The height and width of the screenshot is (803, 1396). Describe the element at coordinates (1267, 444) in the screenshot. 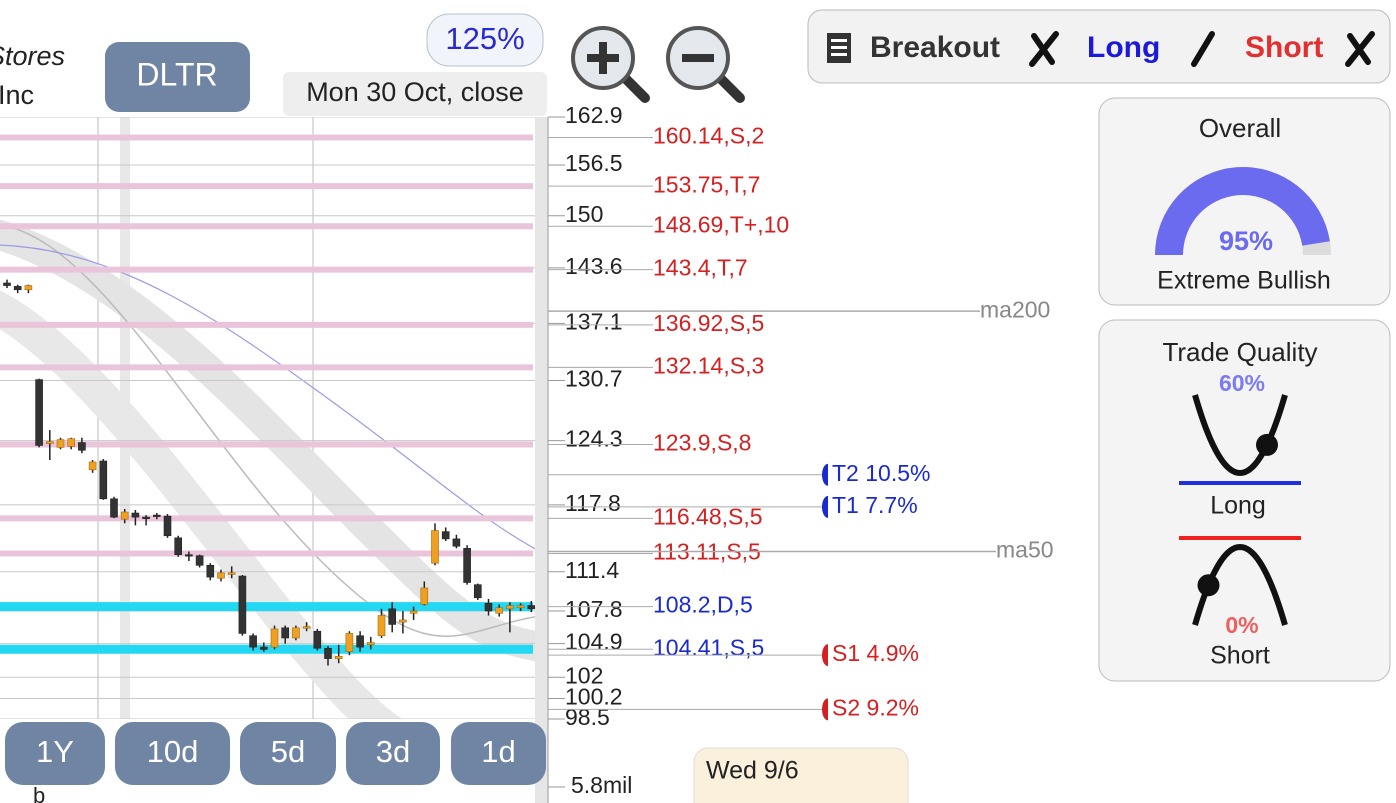

I see `long-dot` at that location.